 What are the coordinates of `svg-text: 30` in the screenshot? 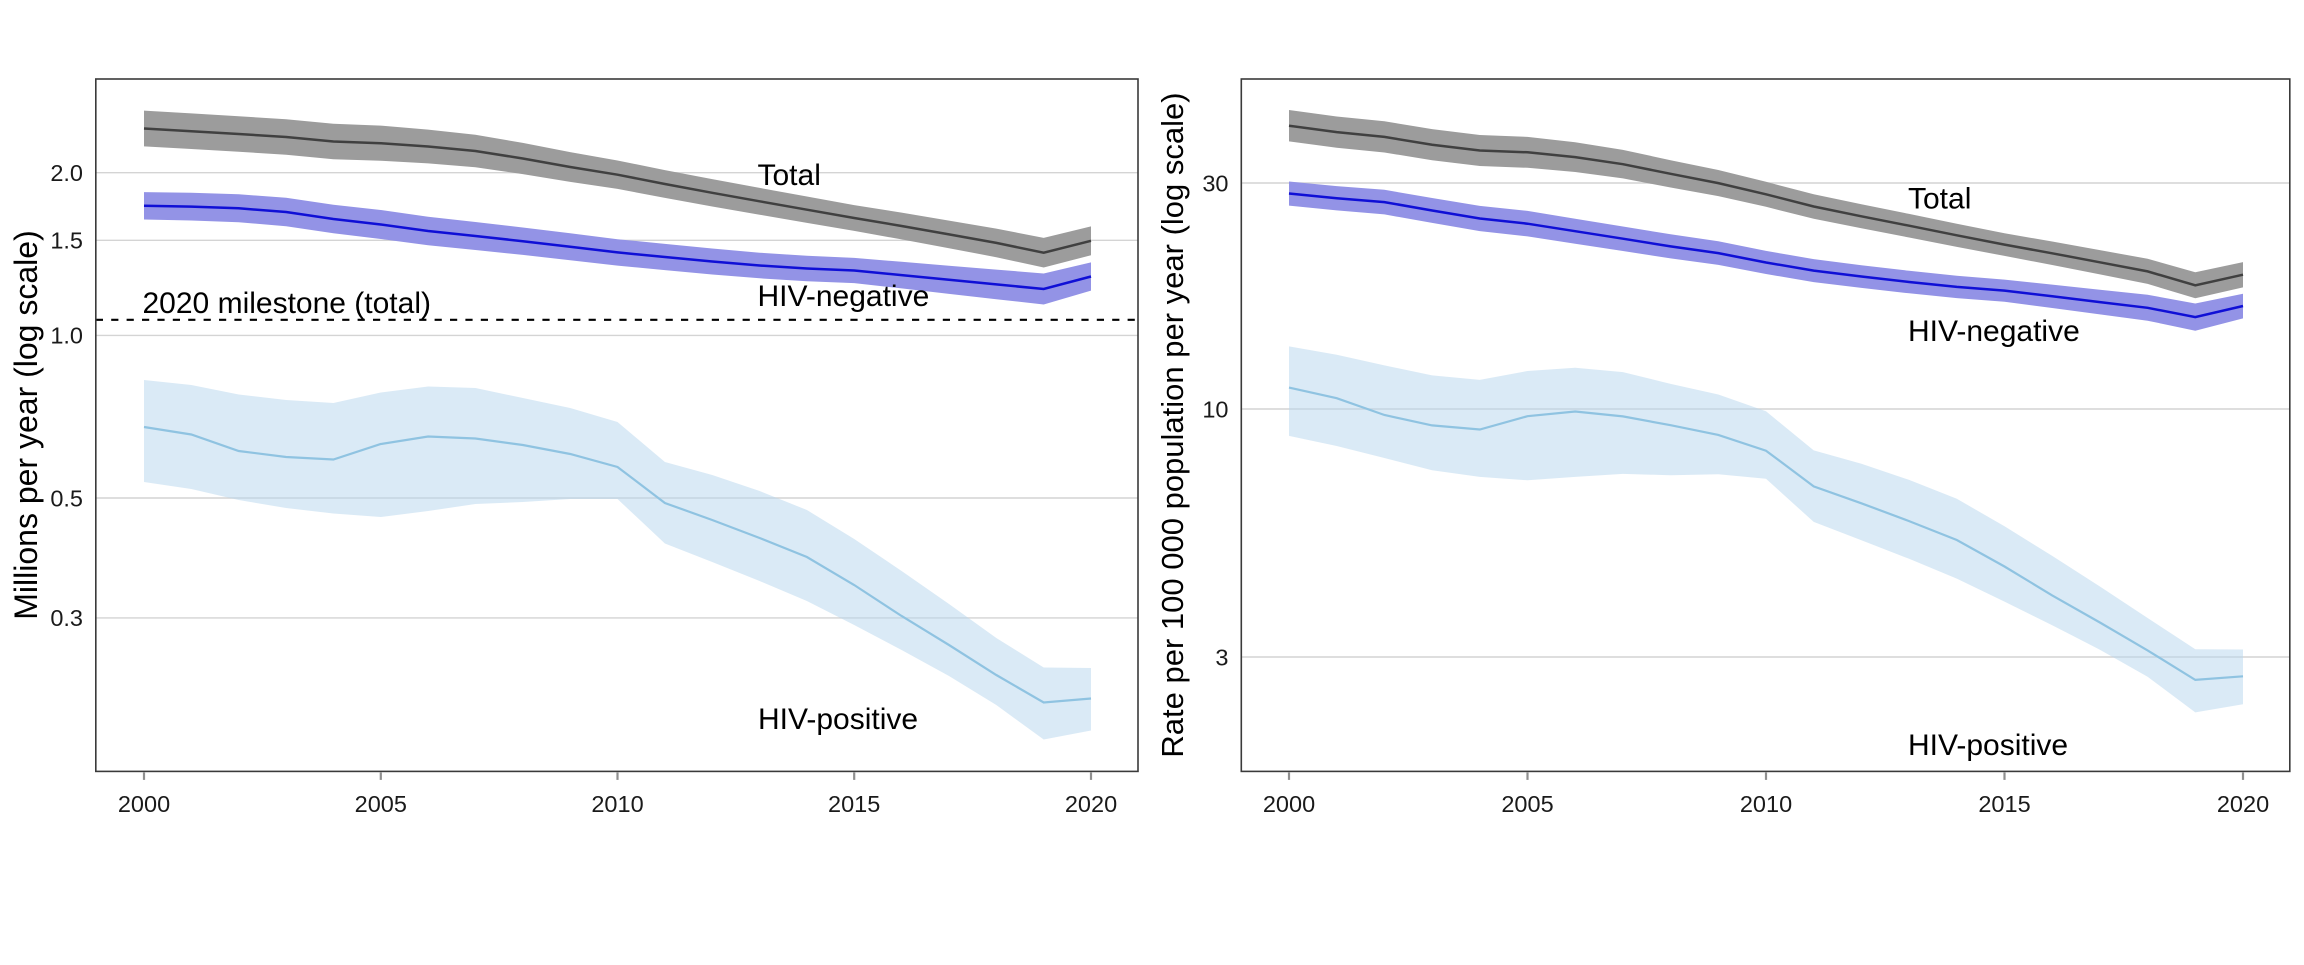 It's located at (1215, 183).